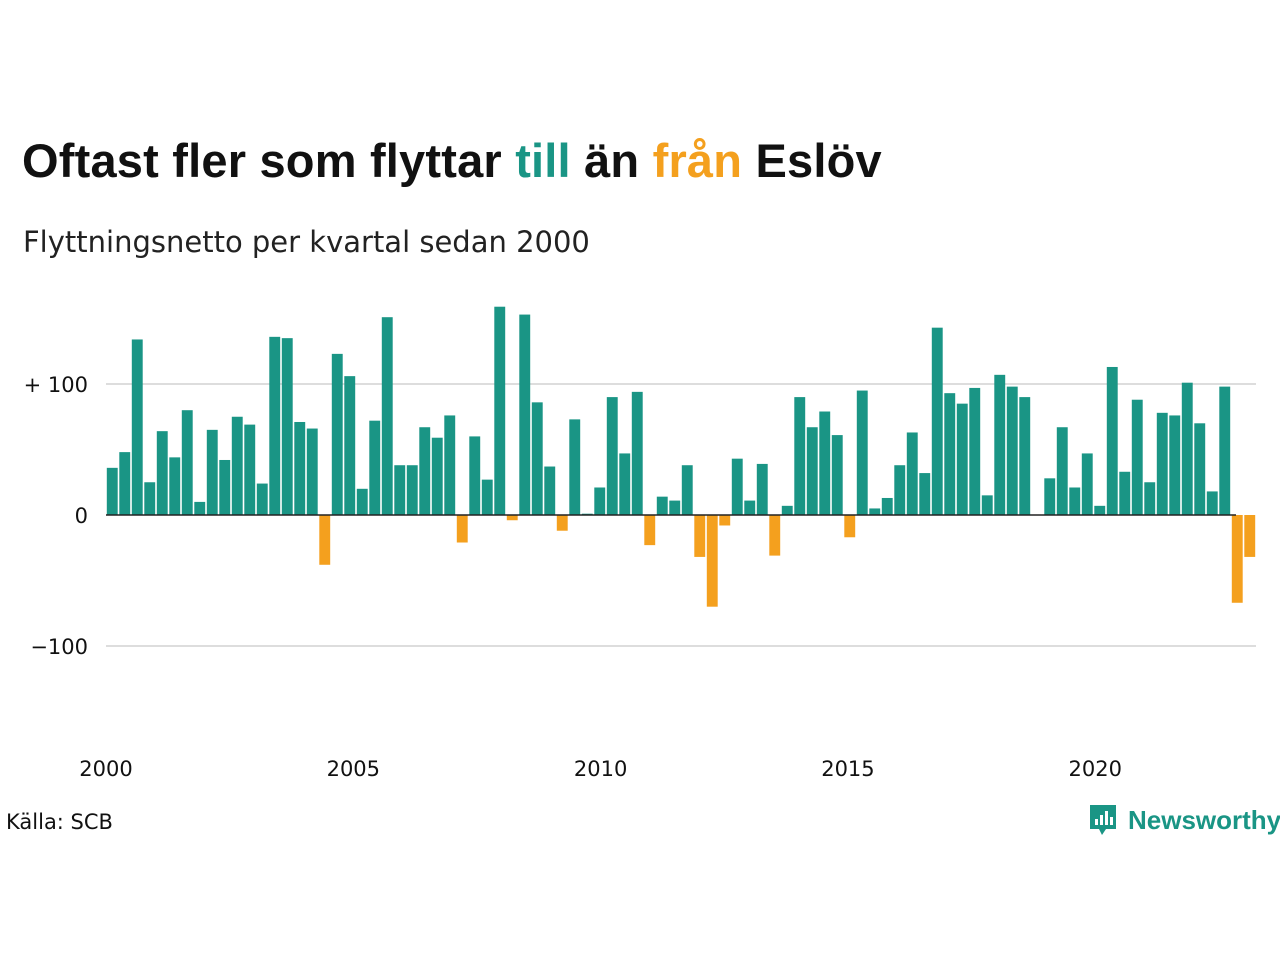  What do you see at coordinates (812, 160) in the screenshot?
I see `title-part-3: Eslöv` at bounding box center [812, 160].